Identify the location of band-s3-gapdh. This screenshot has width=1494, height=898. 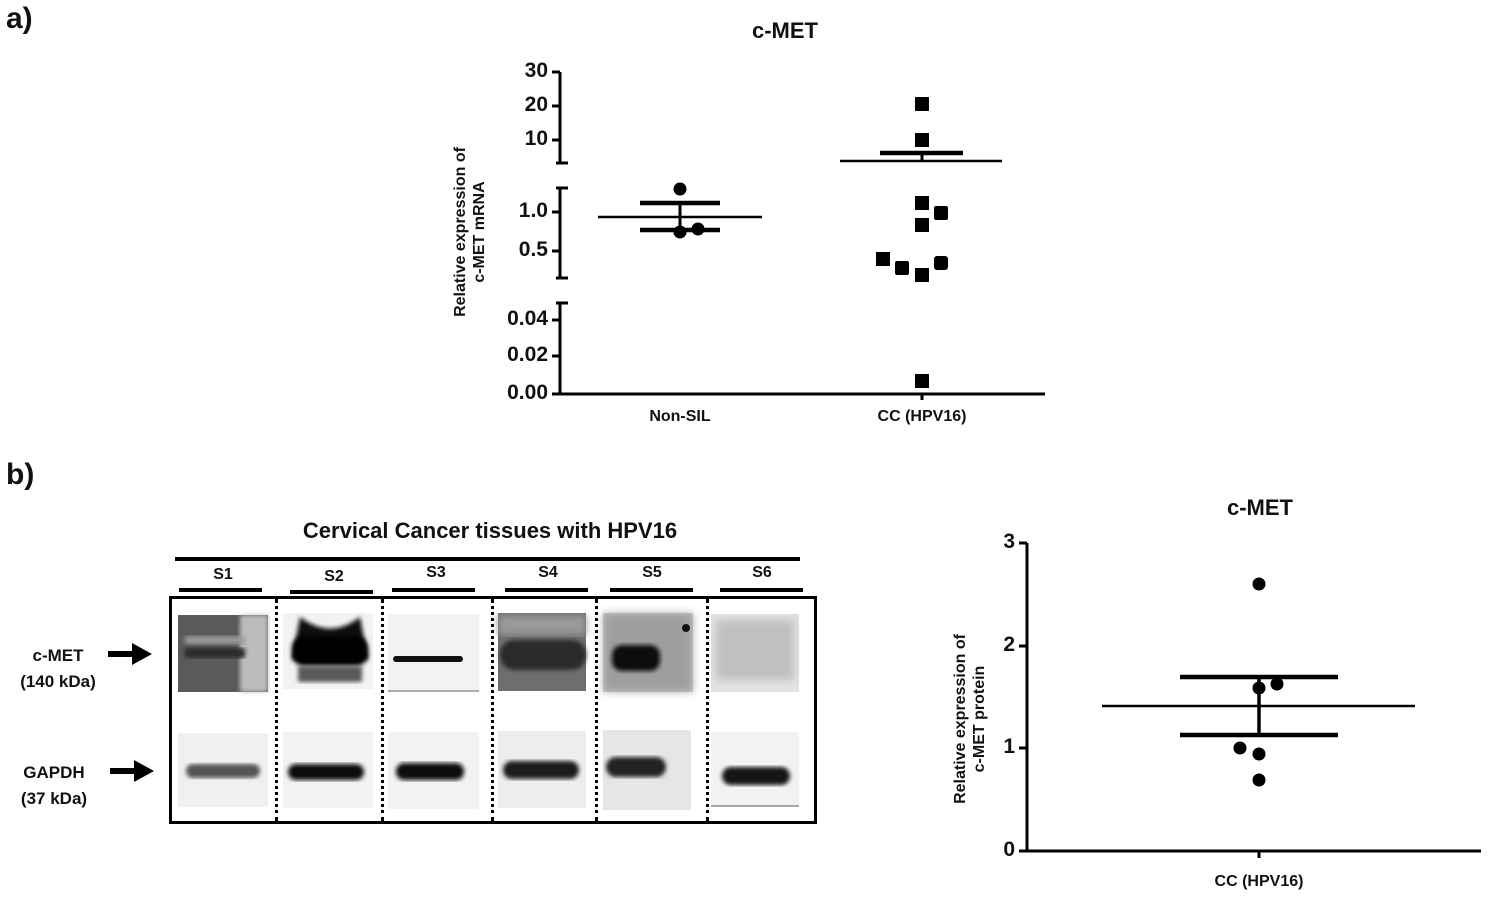
(433, 770).